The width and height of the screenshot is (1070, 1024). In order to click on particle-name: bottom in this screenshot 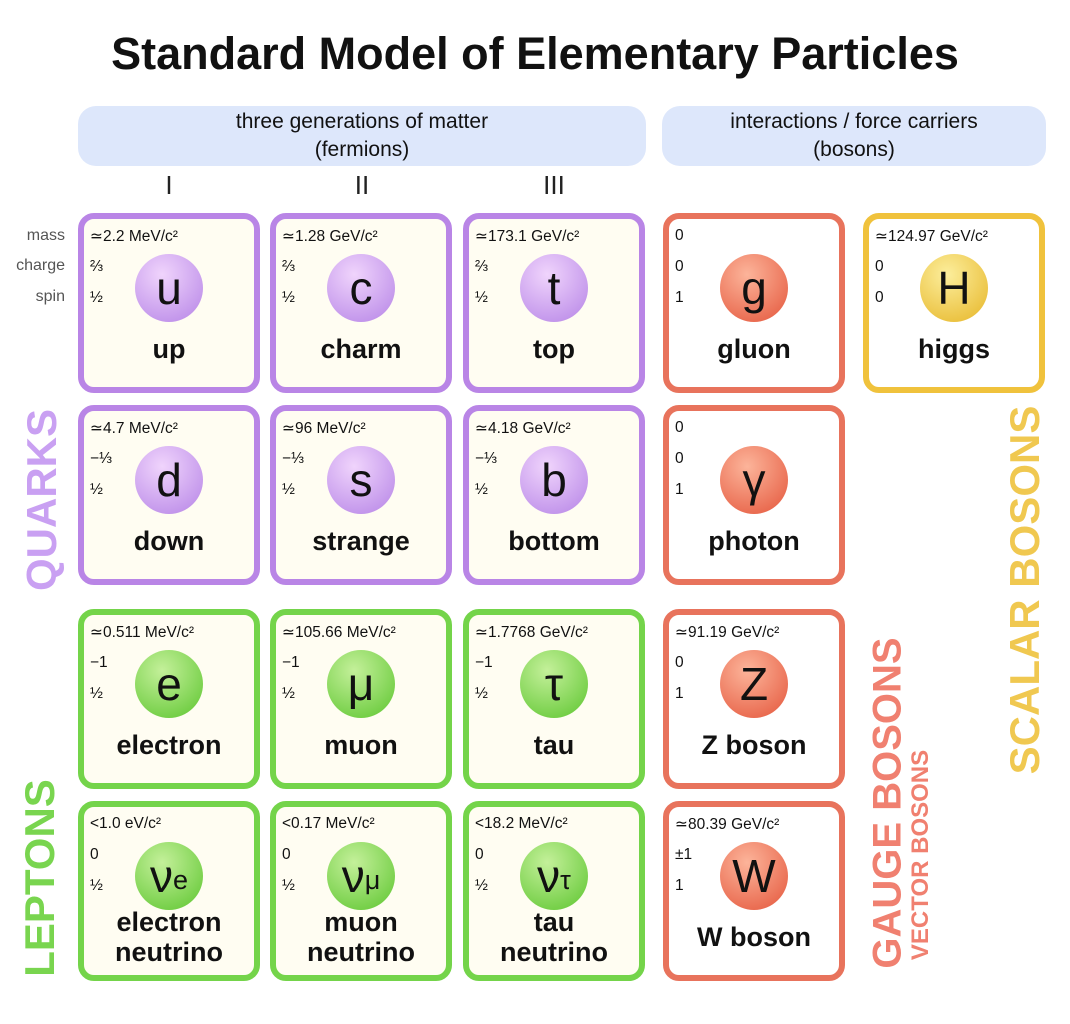, I will do `click(554, 541)`.